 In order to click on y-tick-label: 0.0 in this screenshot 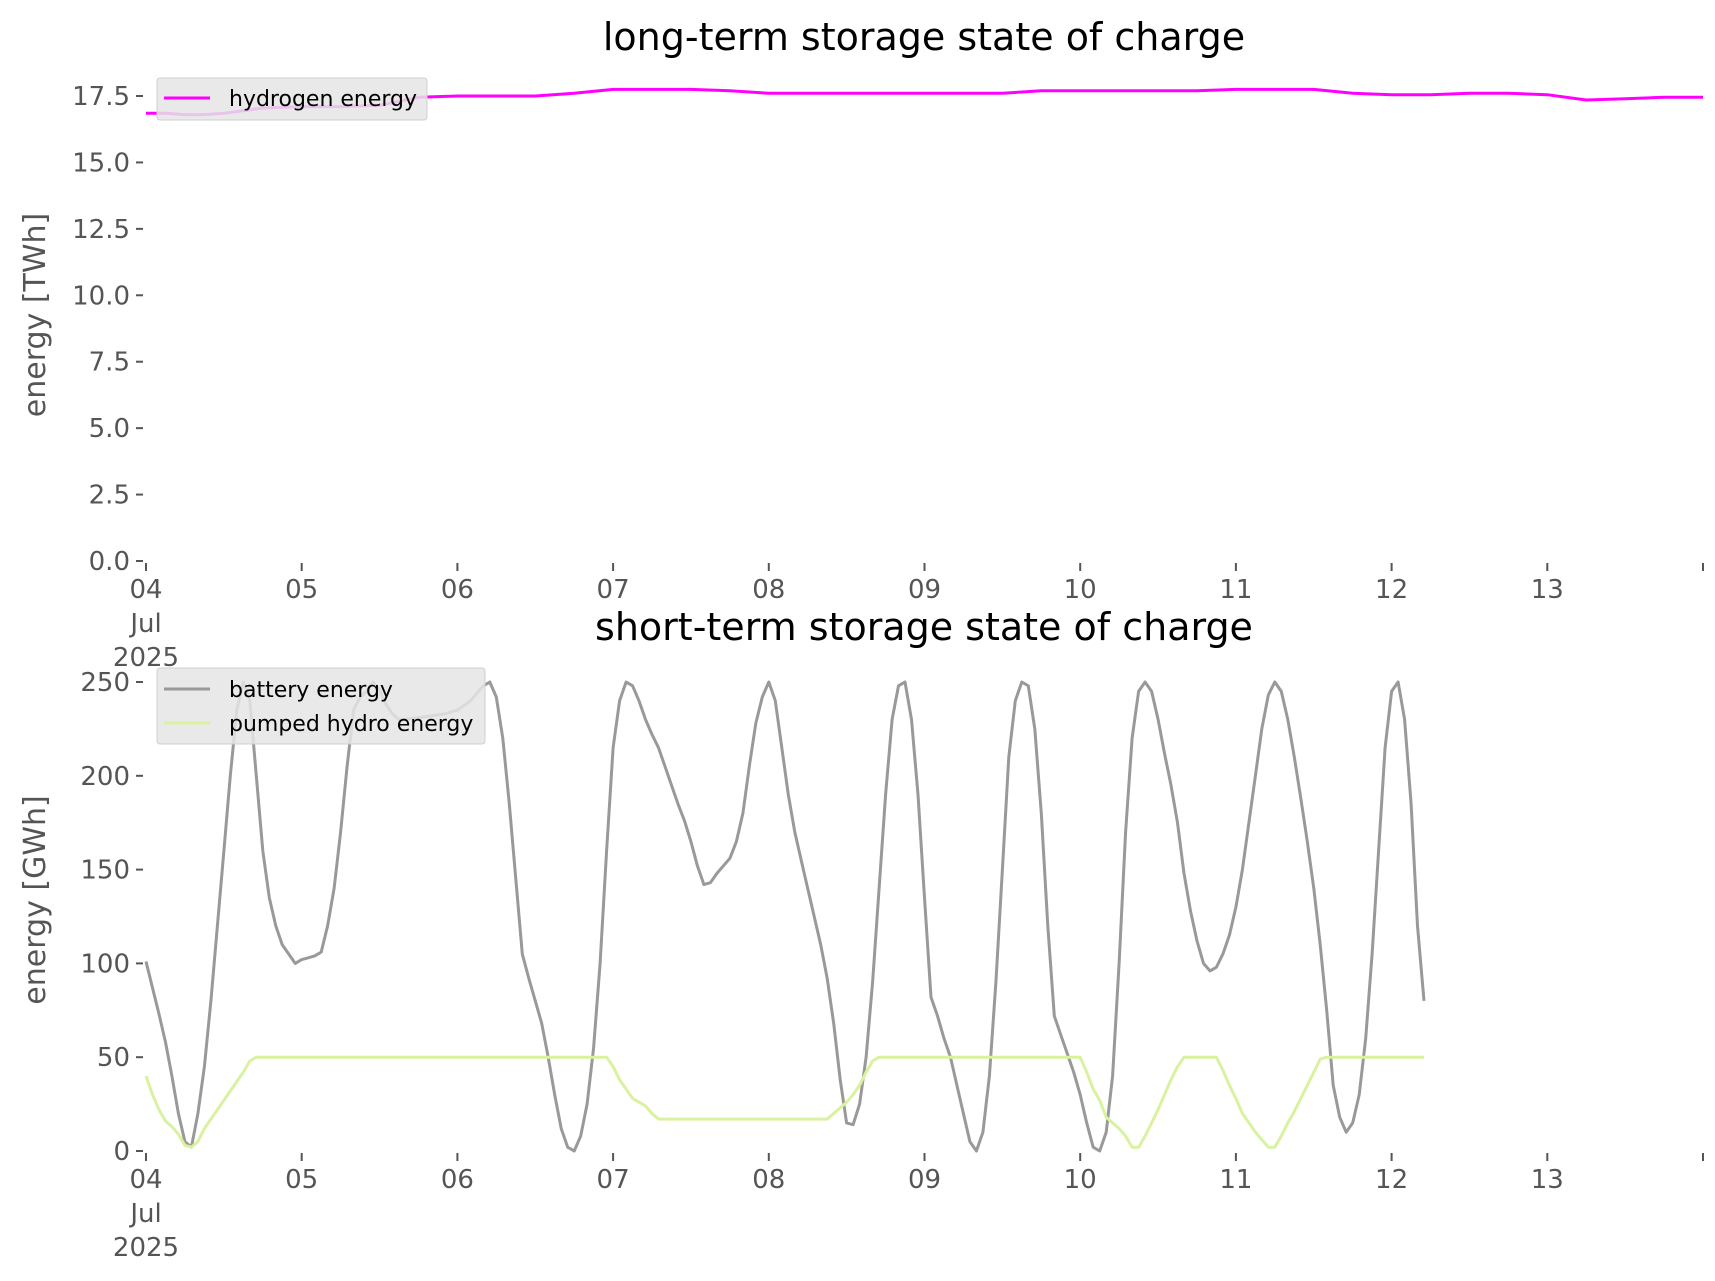, I will do `click(109, 562)`.